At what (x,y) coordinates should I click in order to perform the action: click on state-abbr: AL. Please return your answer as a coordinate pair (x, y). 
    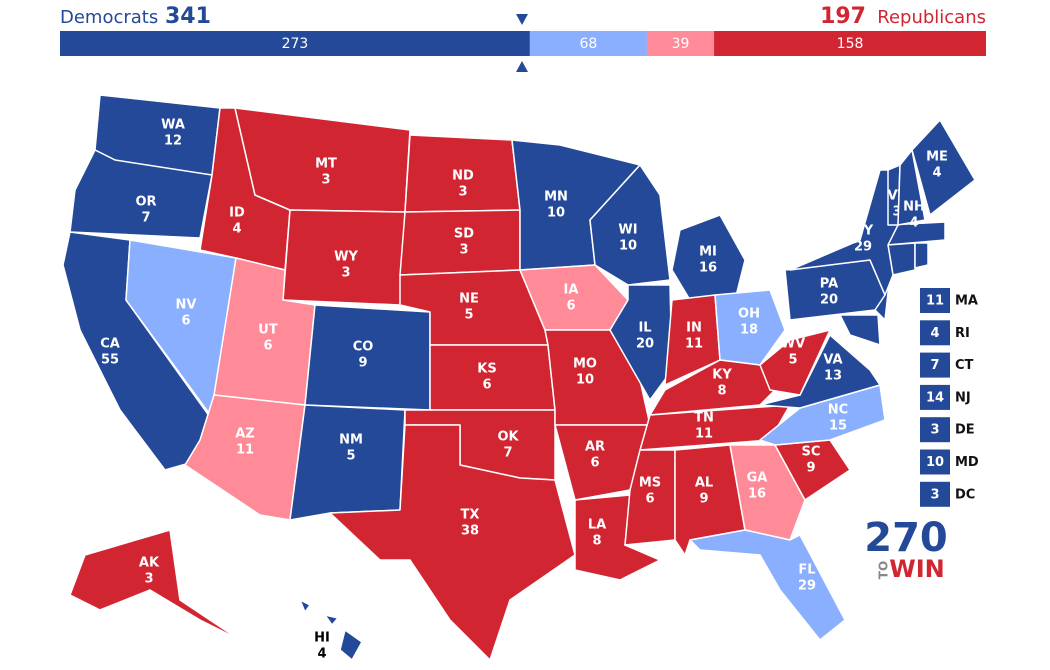
    Looking at the image, I should click on (704, 483).